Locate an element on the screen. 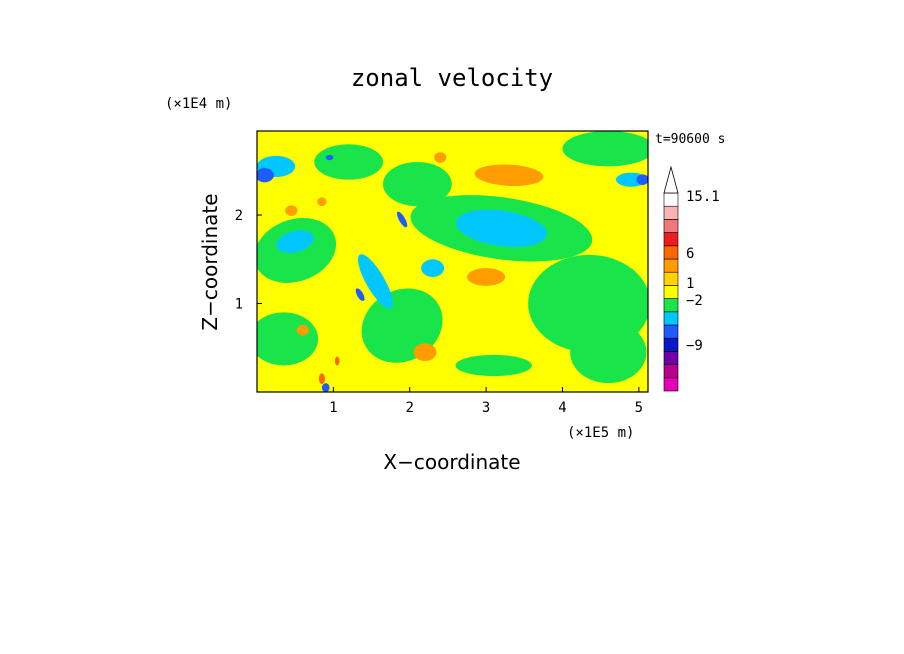 Image resolution: width=904 pixels, height=654 pixels. chart-title: zonal velocity is located at coordinates (452, 78).